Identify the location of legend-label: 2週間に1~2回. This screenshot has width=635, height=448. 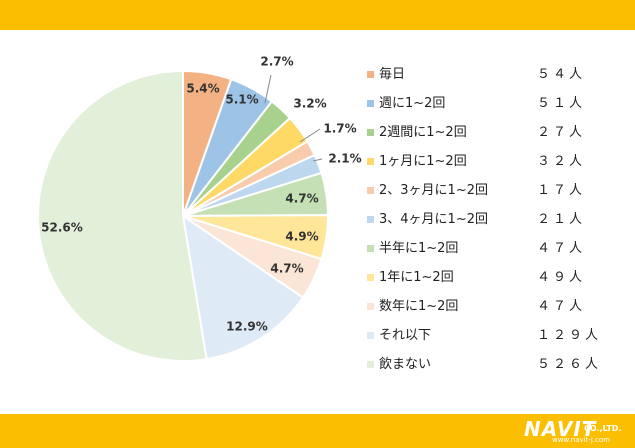
(423, 132).